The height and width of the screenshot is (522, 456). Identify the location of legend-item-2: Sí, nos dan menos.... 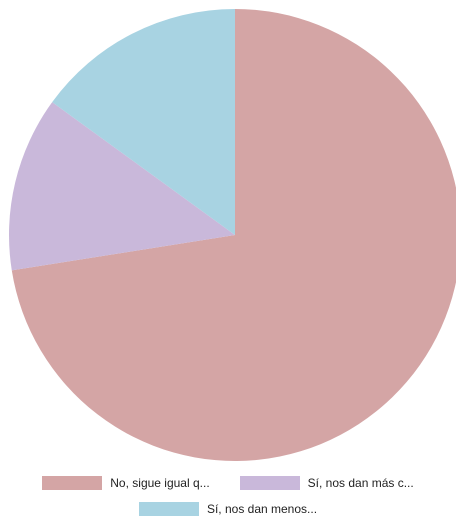
(228, 509).